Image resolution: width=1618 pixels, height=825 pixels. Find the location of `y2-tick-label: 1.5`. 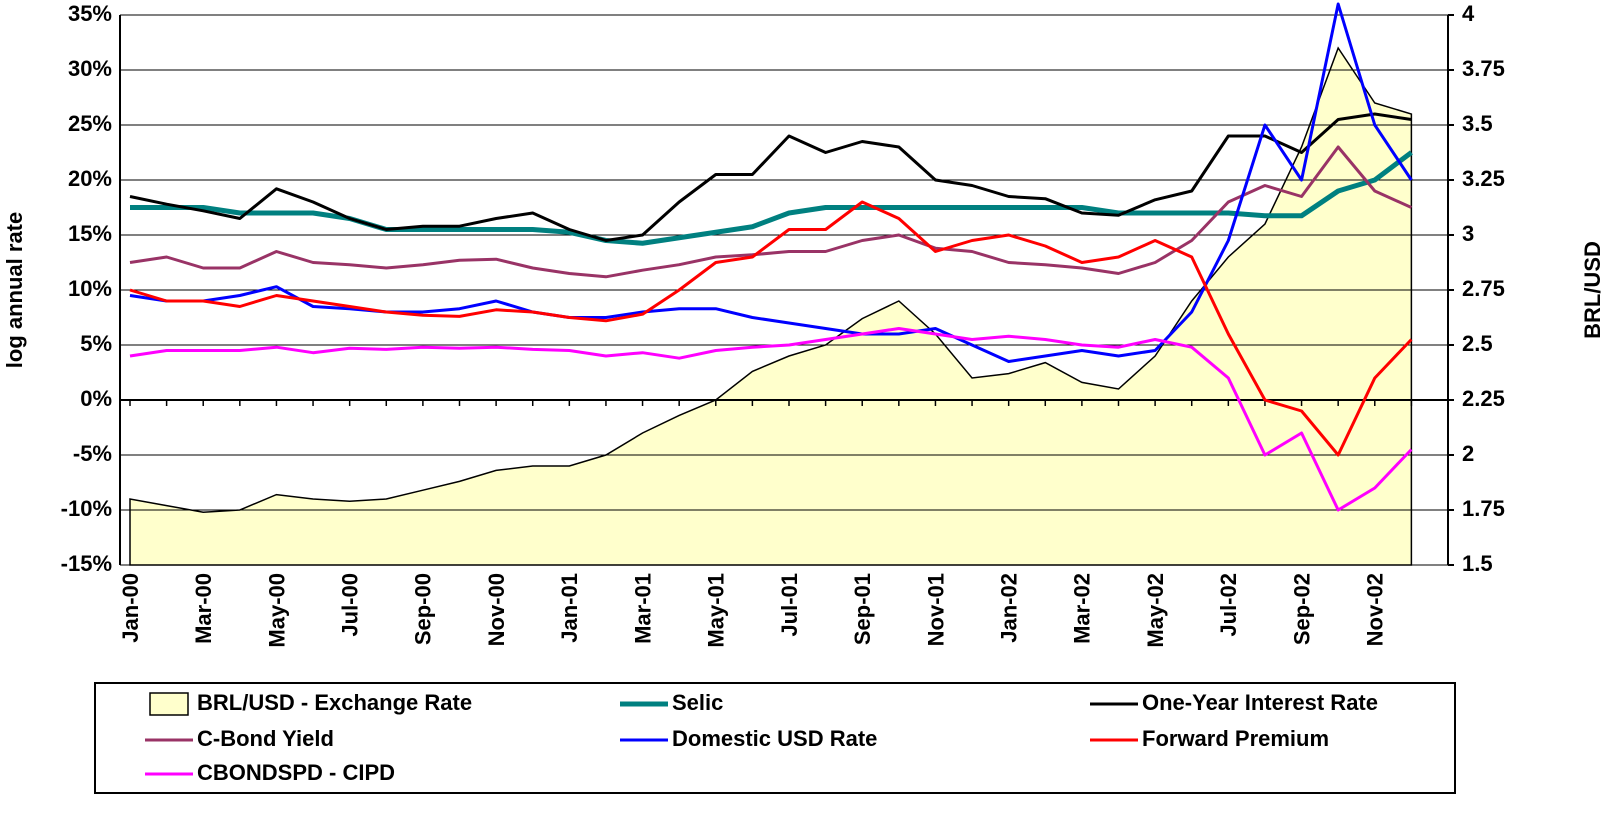

y2-tick-label: 1.5 is located at coordinates (1477, 563).